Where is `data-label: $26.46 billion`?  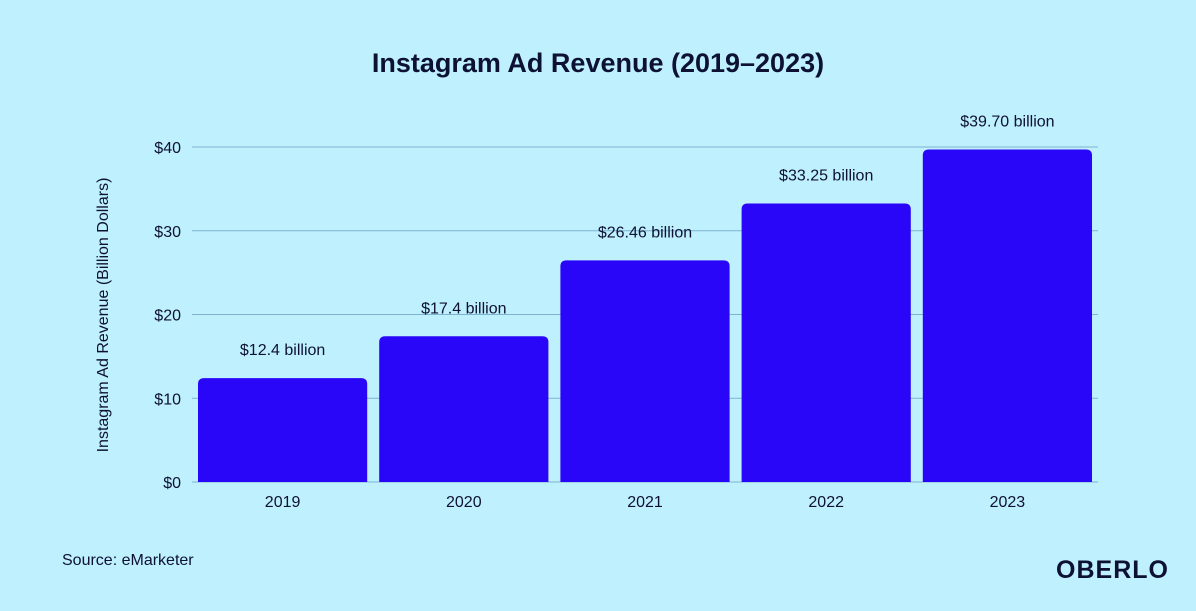 data-label: $26.46 billion is located at coordinates (645, 232).